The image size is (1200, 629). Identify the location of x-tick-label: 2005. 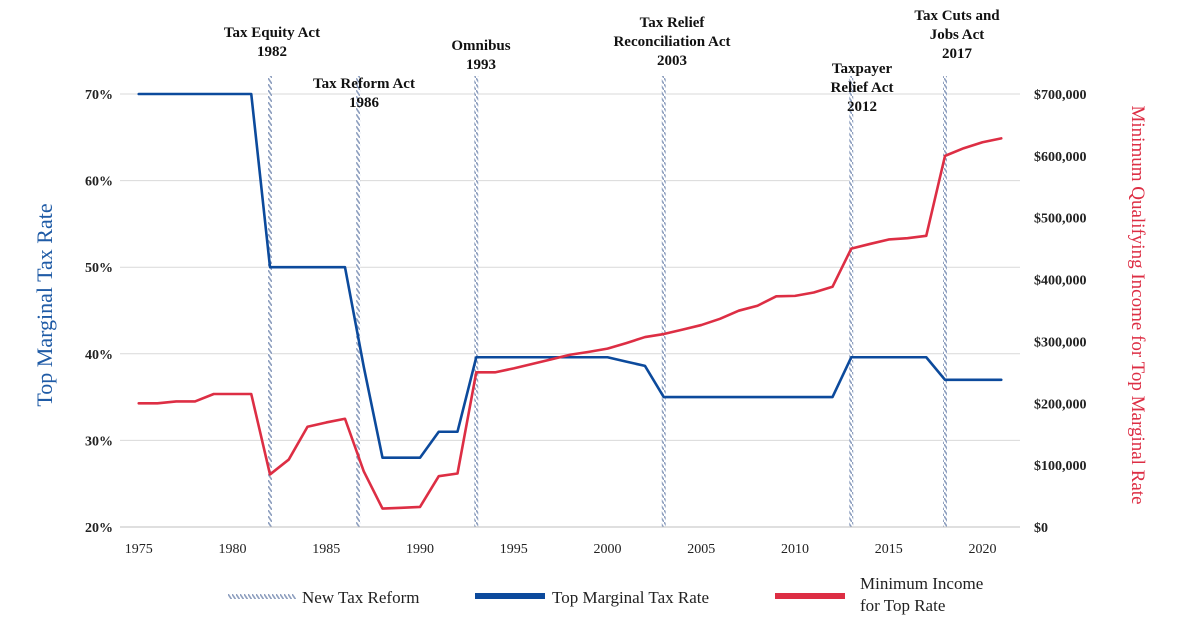
(701, 549).